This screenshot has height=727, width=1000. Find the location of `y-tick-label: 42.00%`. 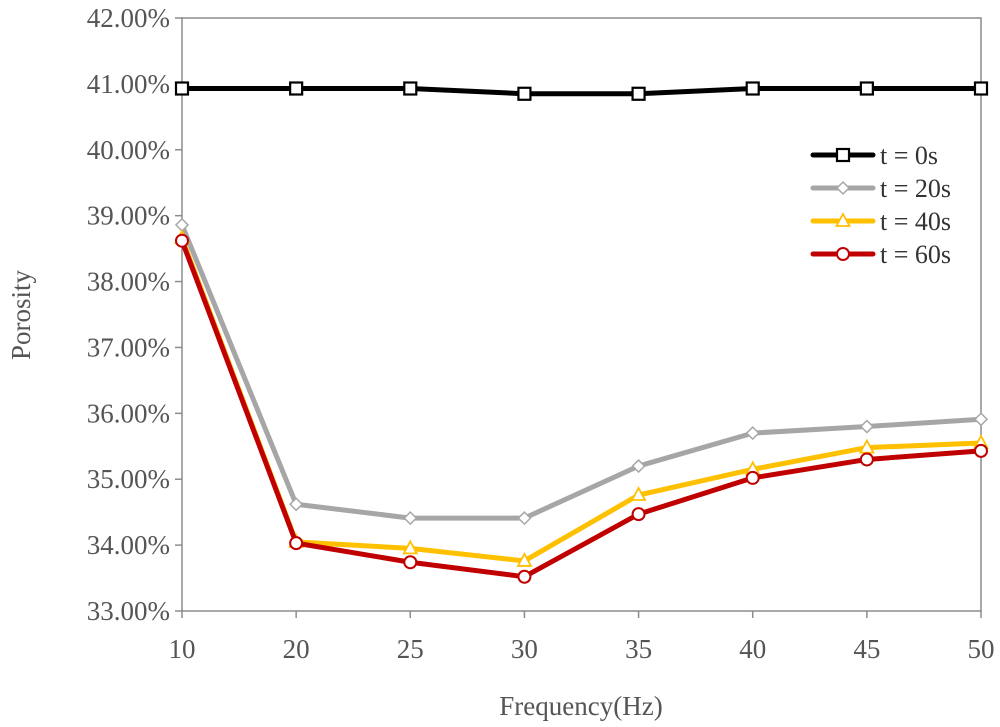

y-tick-label: 42.00% is located at coordinates (128, 18).